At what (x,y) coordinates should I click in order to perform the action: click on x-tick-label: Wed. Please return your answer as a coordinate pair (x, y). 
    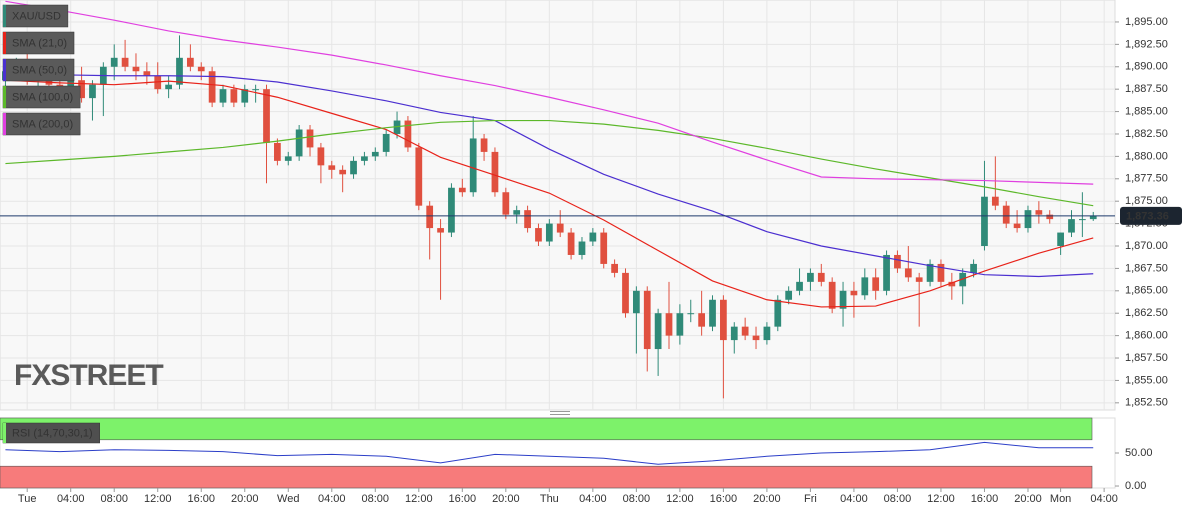
    Looking at the image, I should click on (288, 499).